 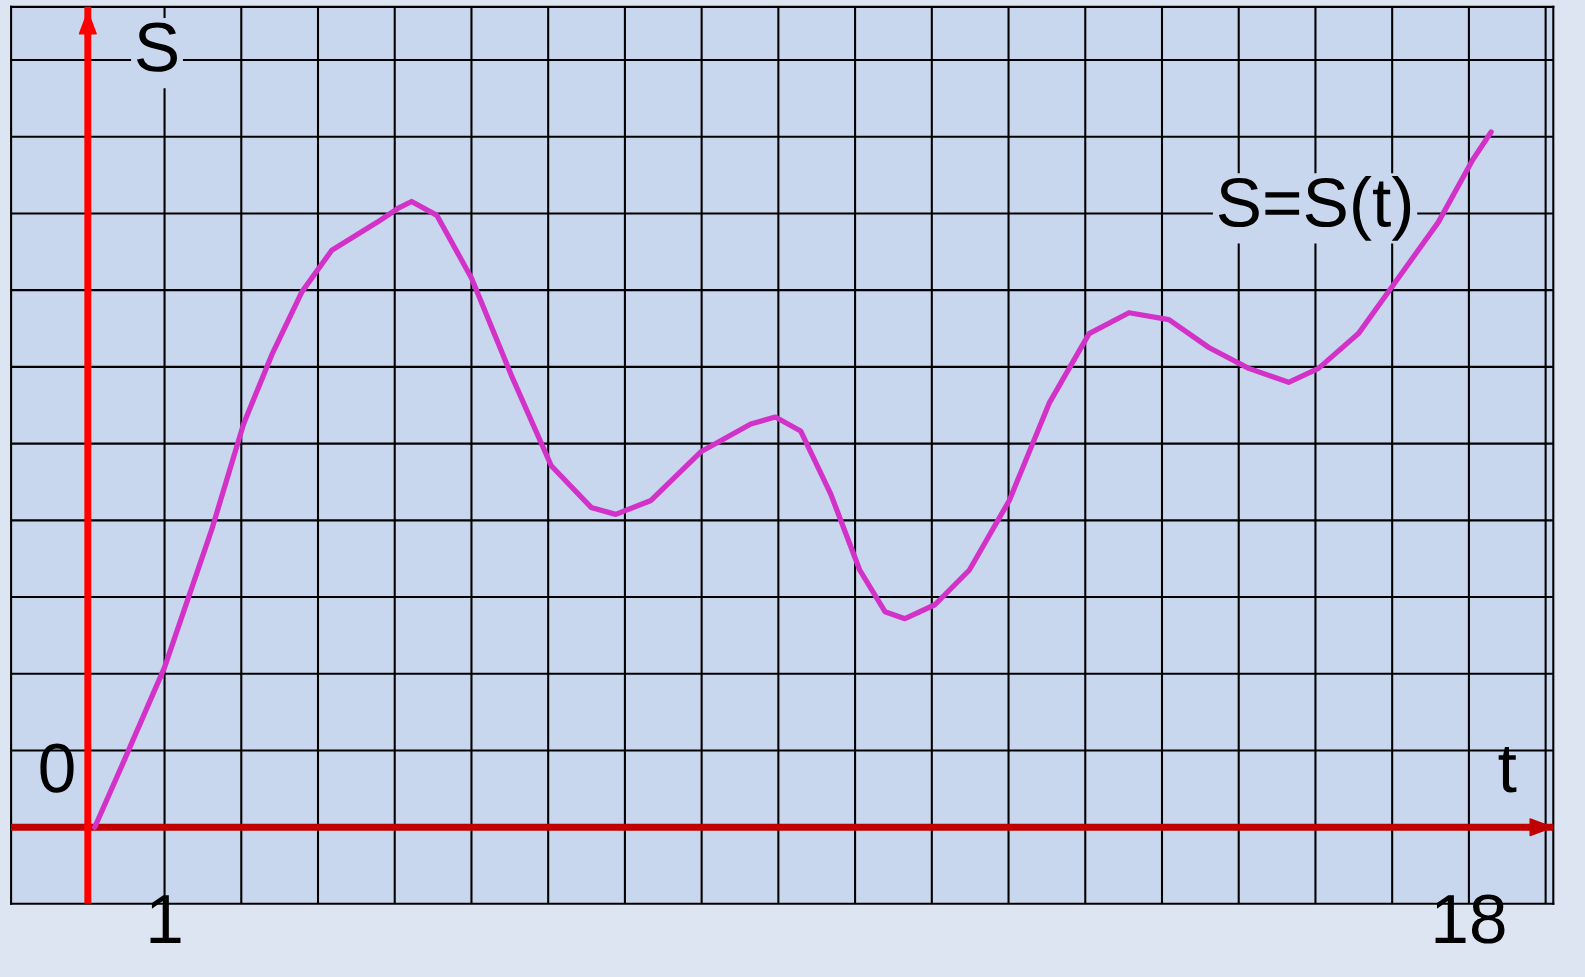 I want to click on x-axis-title: t, so click(x=1507, y=770).